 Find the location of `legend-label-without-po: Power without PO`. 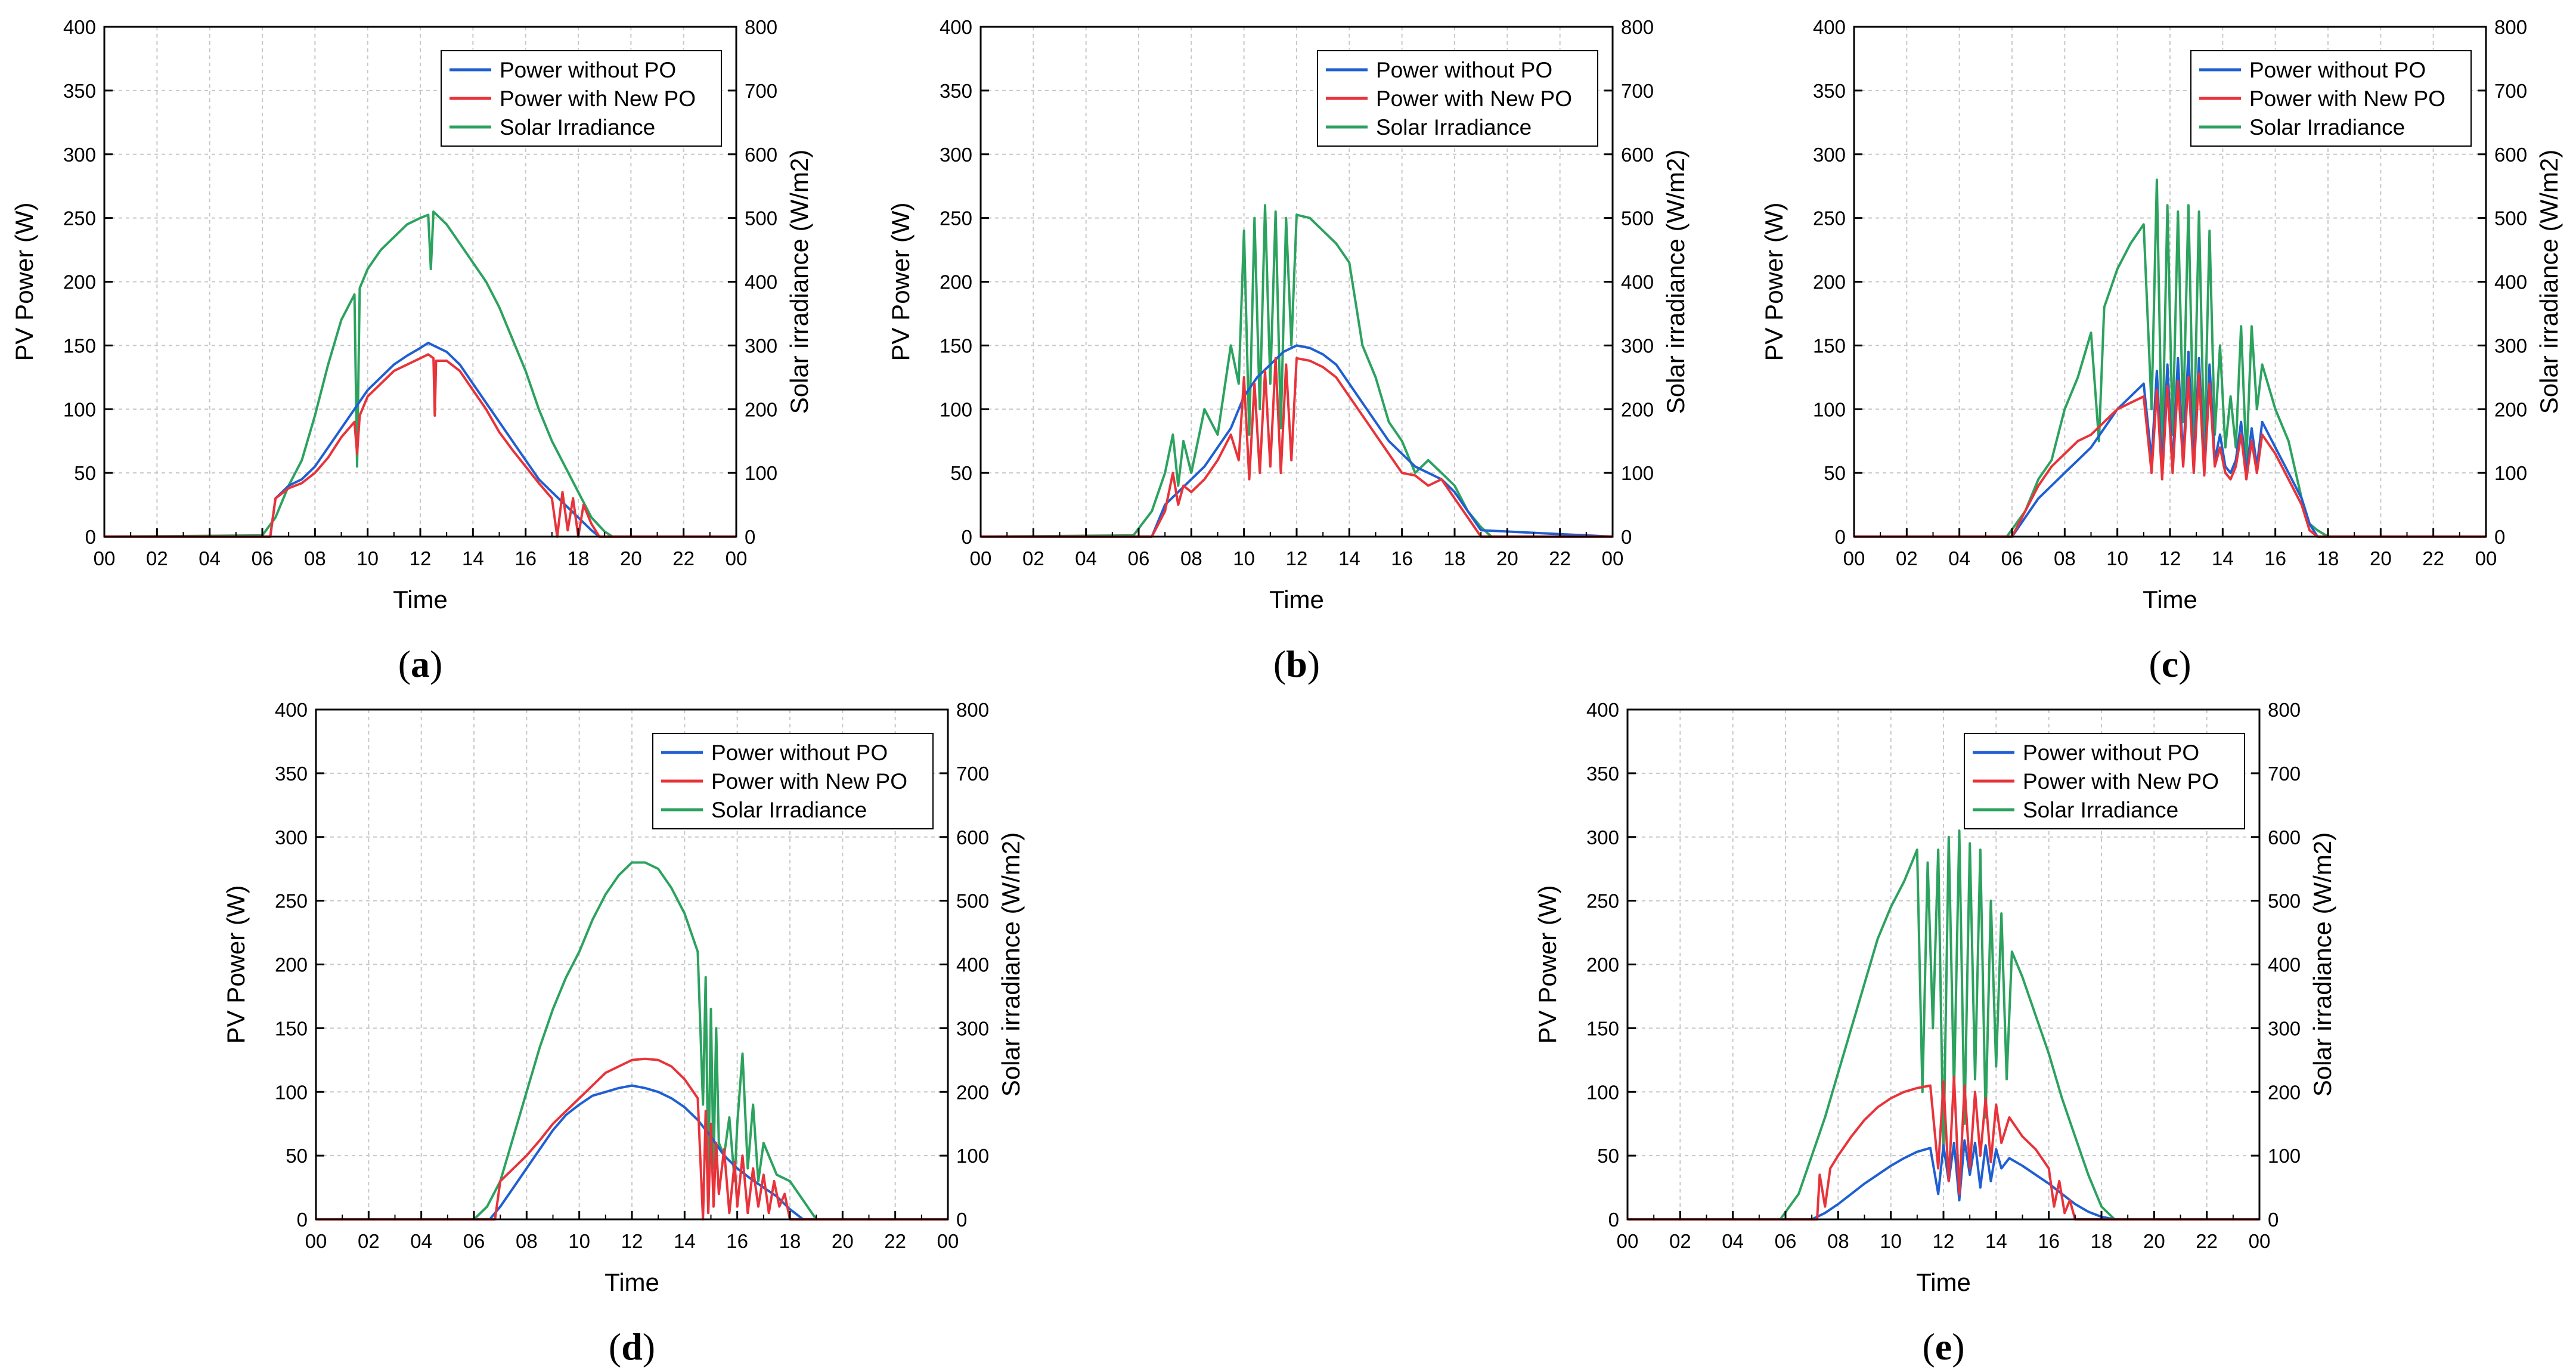

legend-label-without-po: Power without PO is located at coordinates (588, 70).